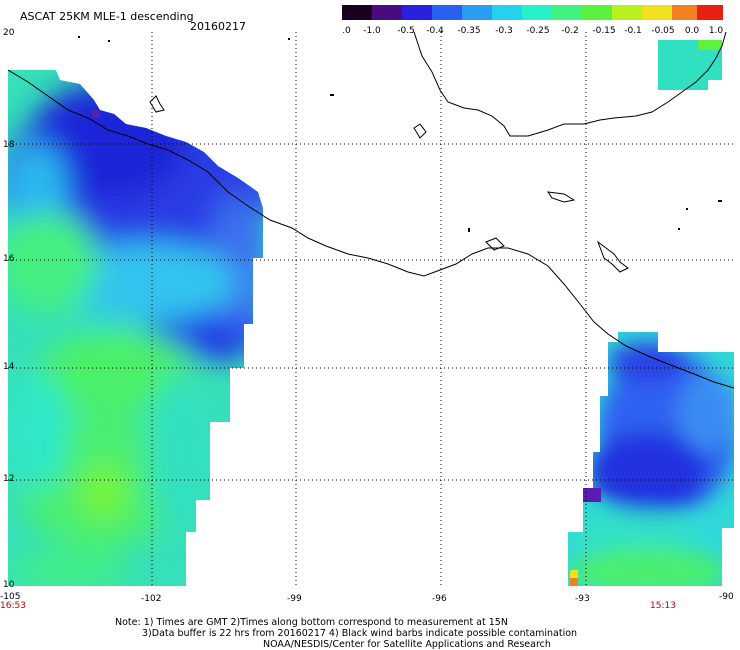 Image resolution: width=740 pixels, height=650 pixels. What do you see at coordinates (651, 459) in the screenshot?
I see `swath-east` at bounding box center [651, 459].